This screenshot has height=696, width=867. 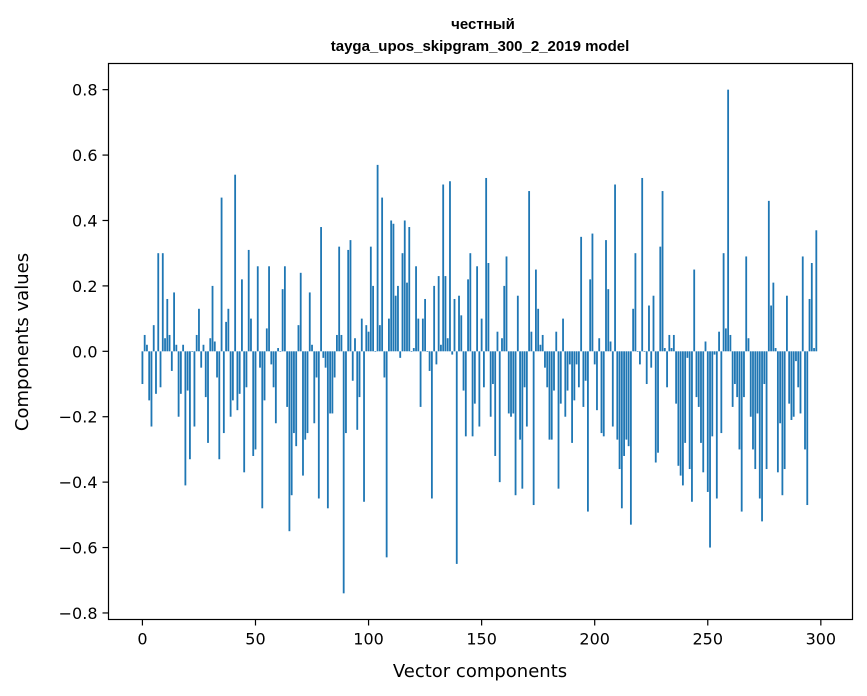 I want to click on y-tick-label: −0.8, so click(x=78, y=613).